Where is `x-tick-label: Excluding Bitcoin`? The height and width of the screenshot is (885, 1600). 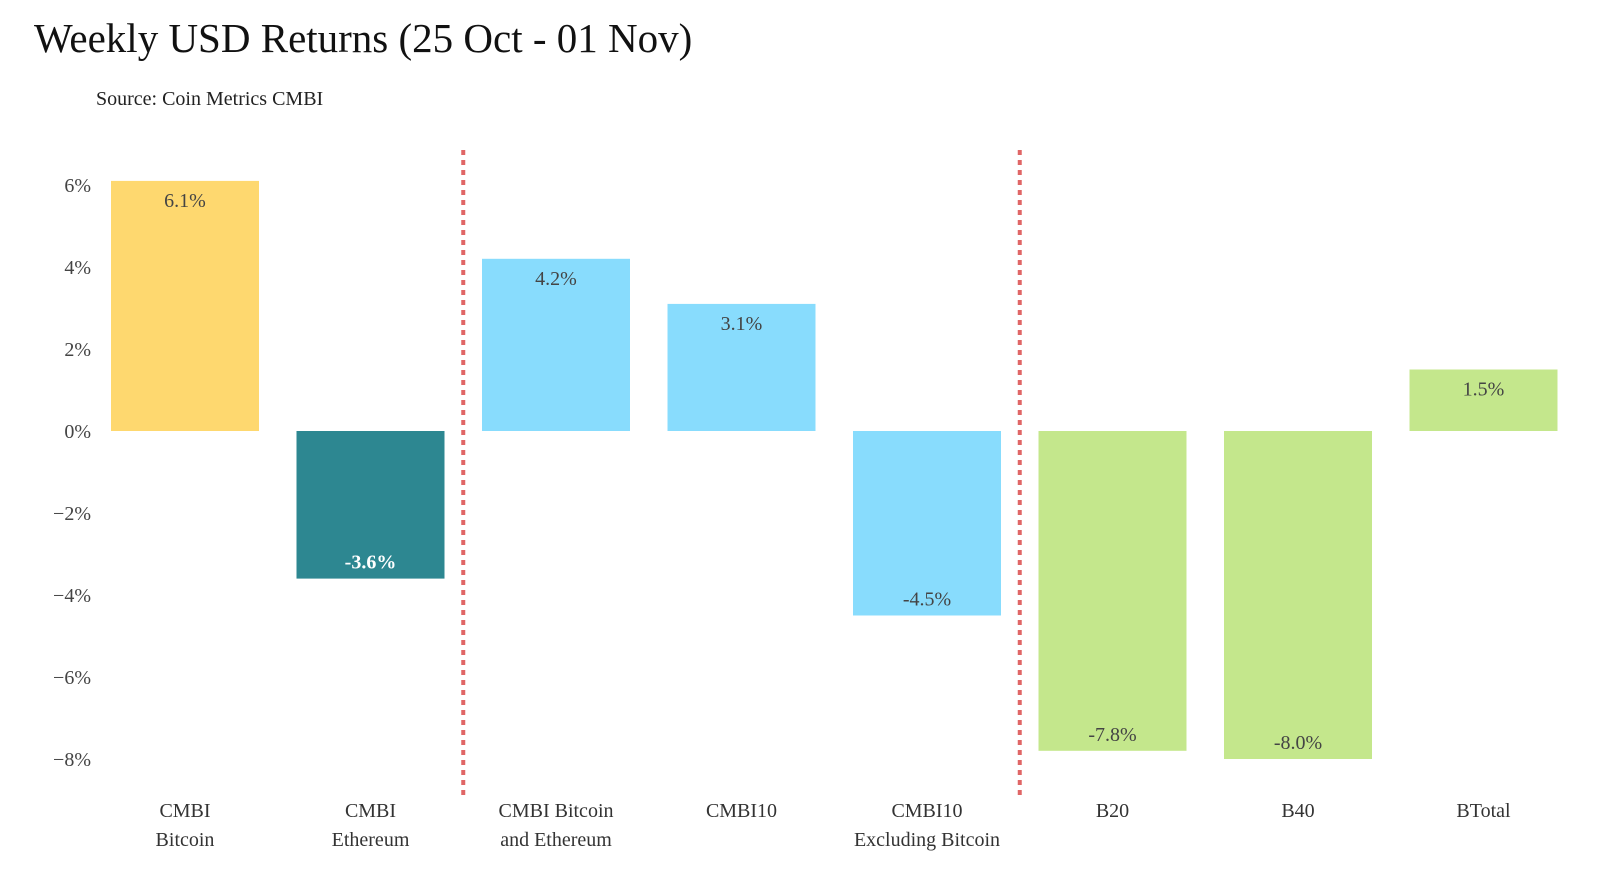
x-tick-label: Excluding Bitcoin is located at coordinates (927, 840).